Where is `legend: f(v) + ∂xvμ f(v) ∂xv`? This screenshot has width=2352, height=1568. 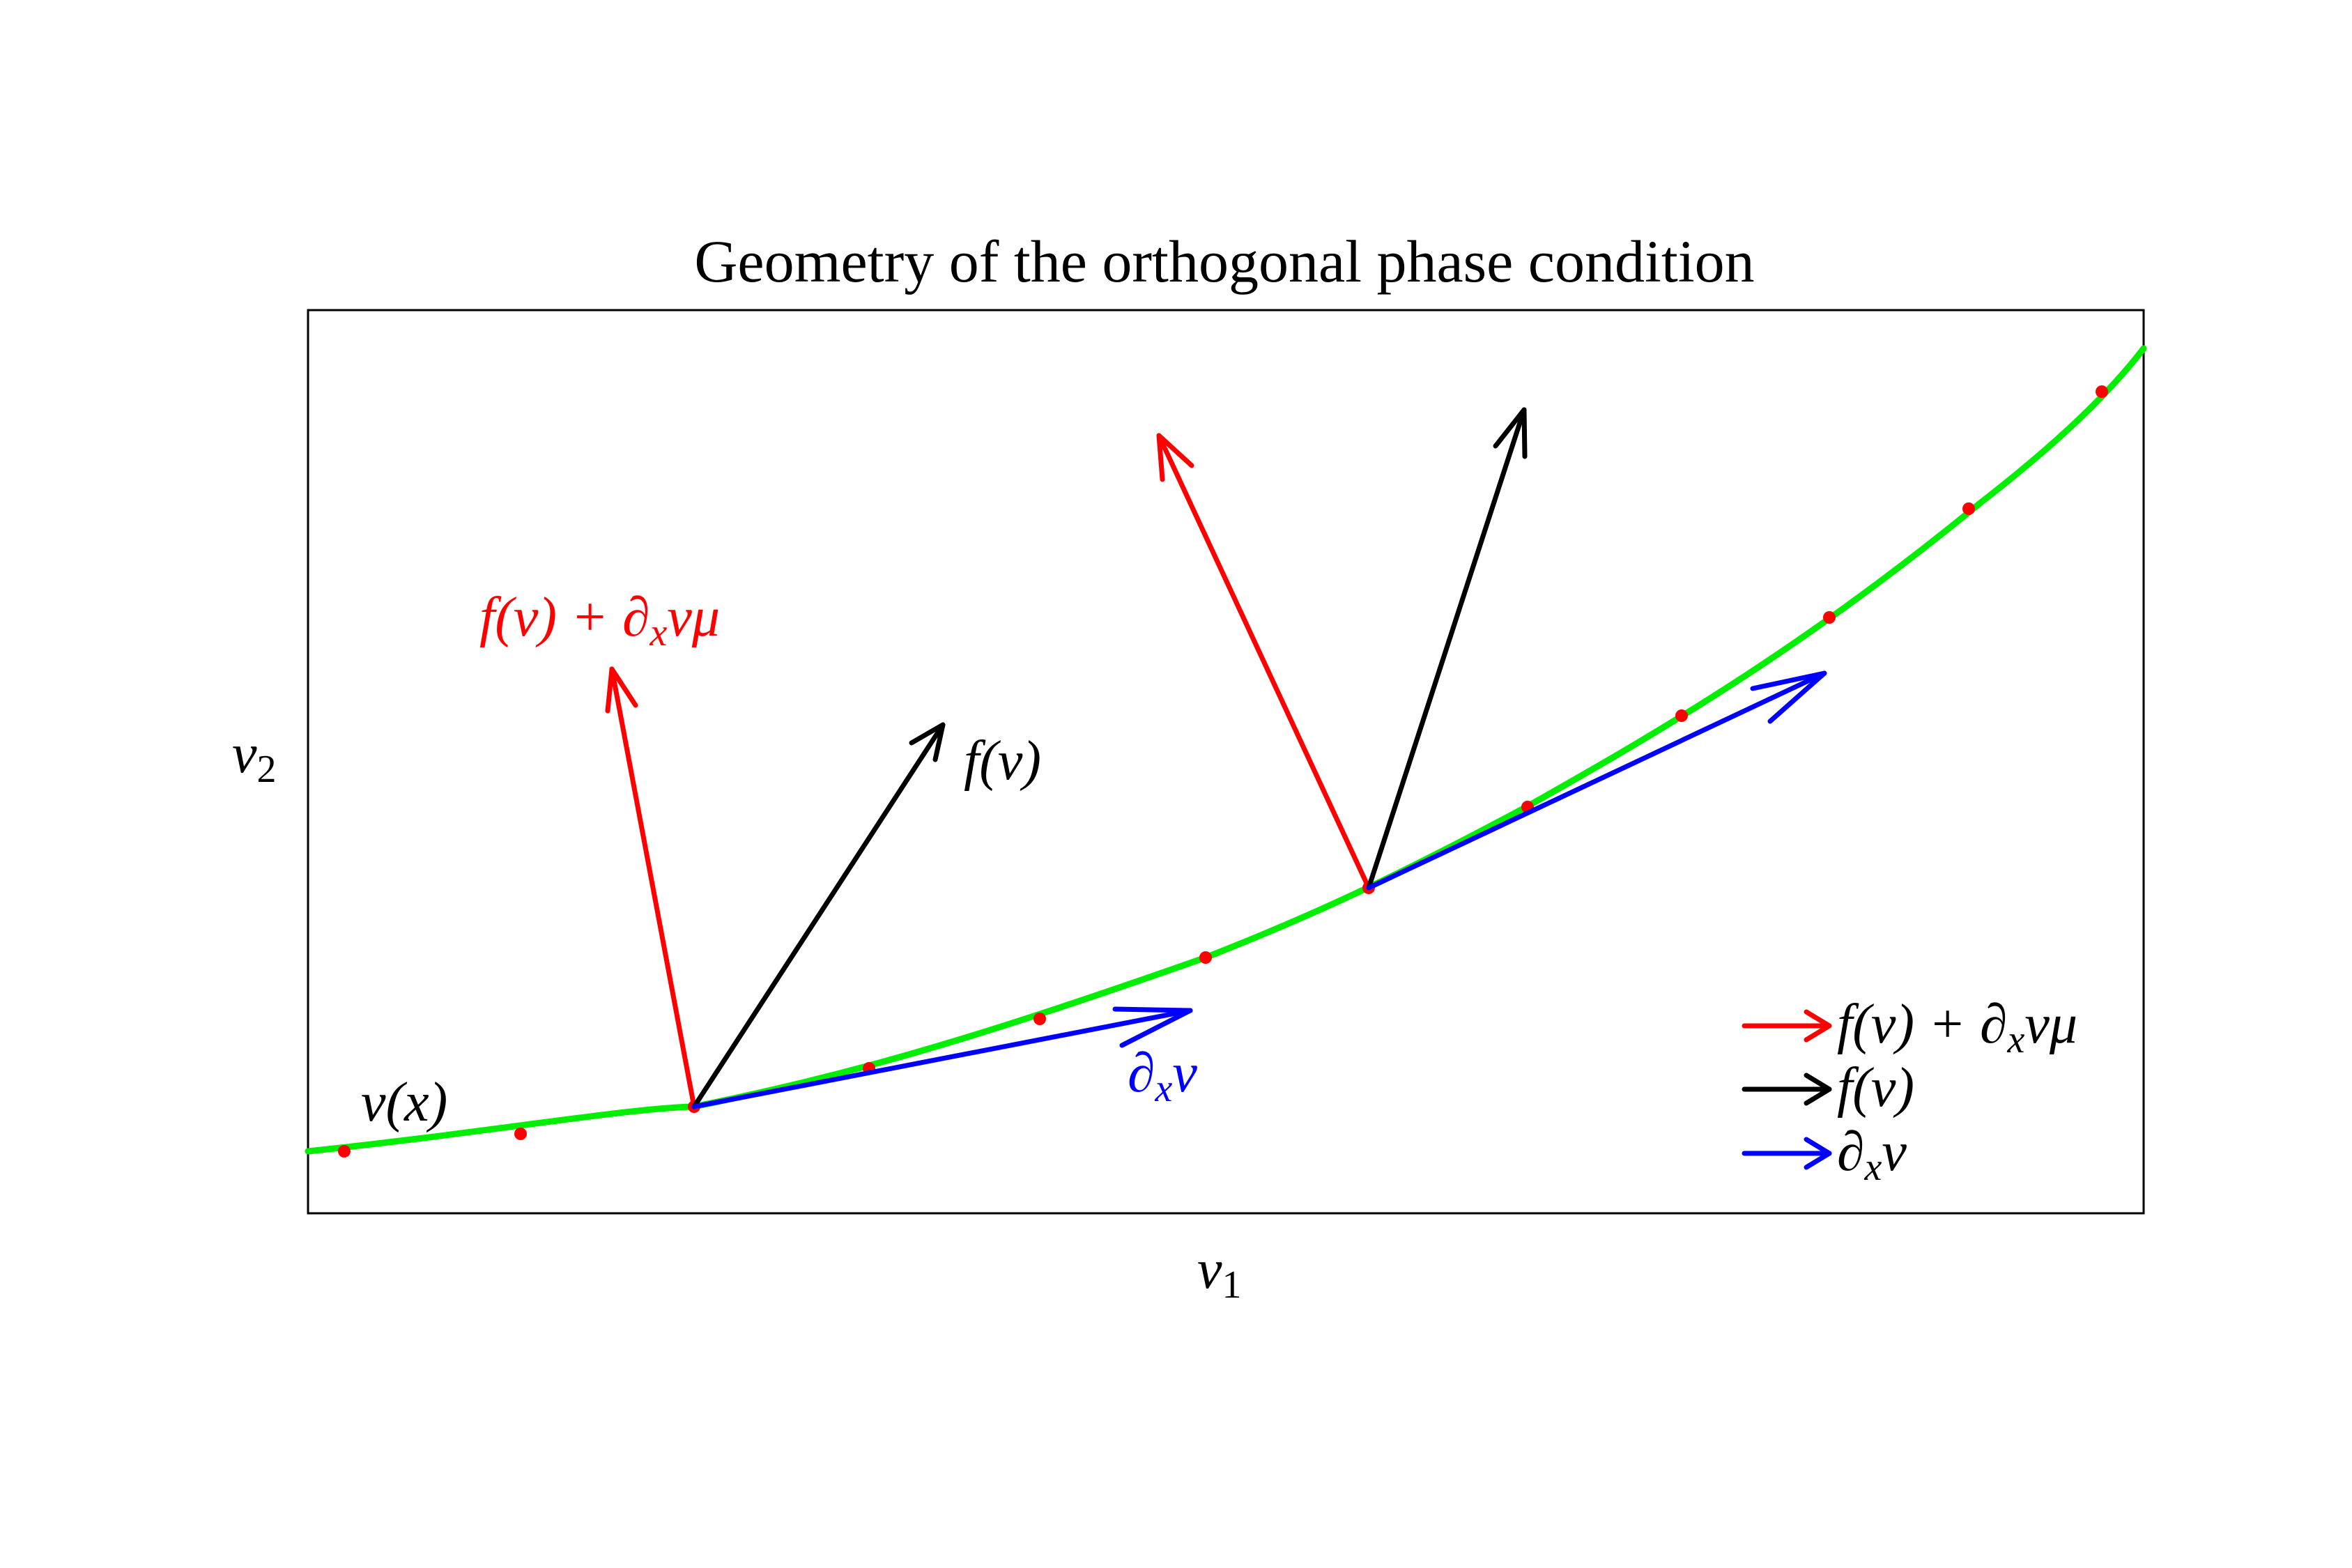
legend: f(v) + ∂xvμ f(v) ∂xv is located at coordinates (1909, 1091).